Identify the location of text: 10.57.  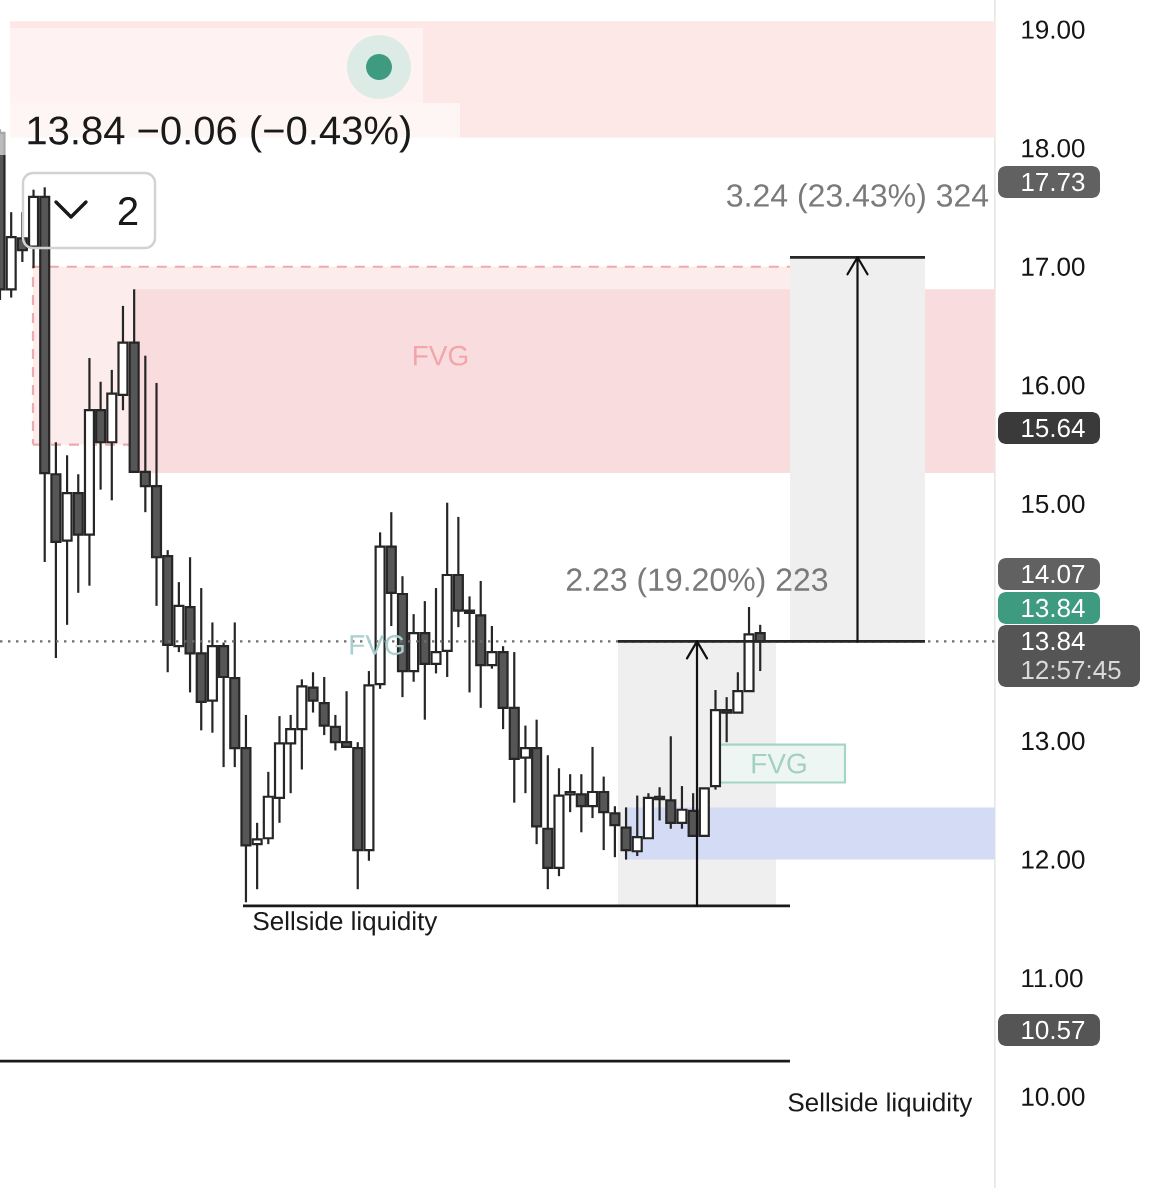
(1053, 1030).